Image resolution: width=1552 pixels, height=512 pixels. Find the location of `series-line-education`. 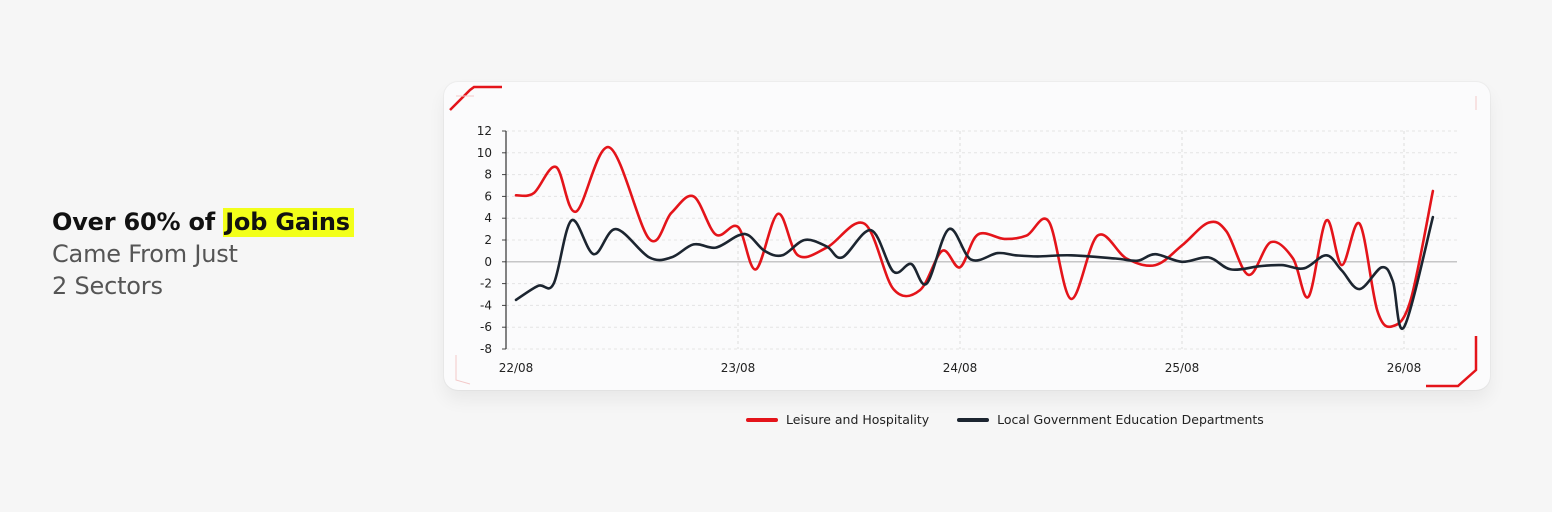

series-line-education is located at coordinates (974, 273).